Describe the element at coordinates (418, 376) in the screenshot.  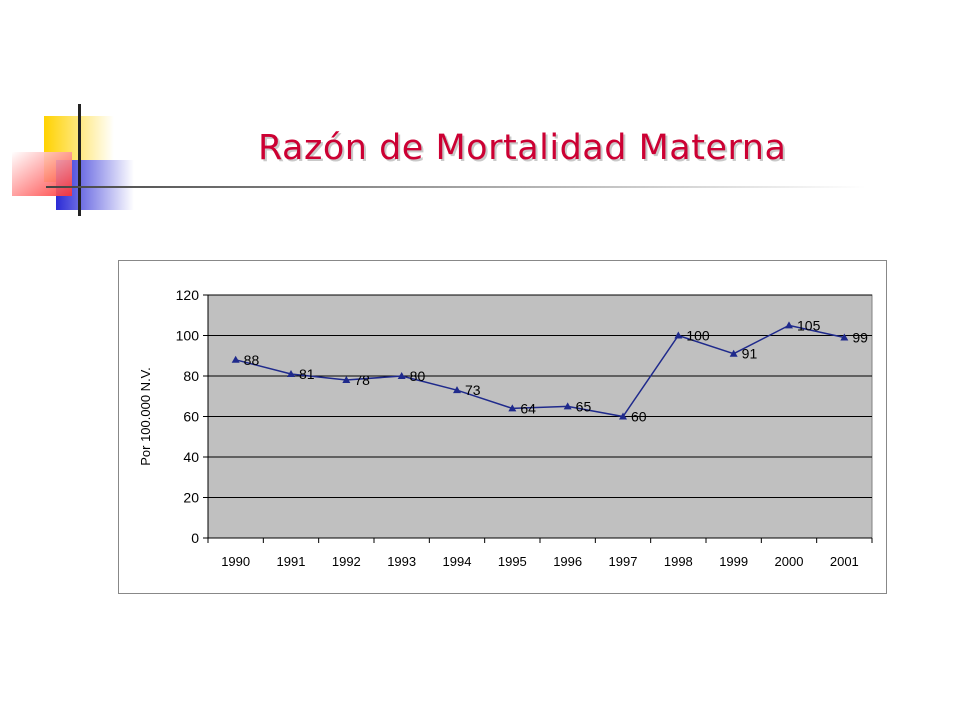
I see `data-label: 80` at that location.